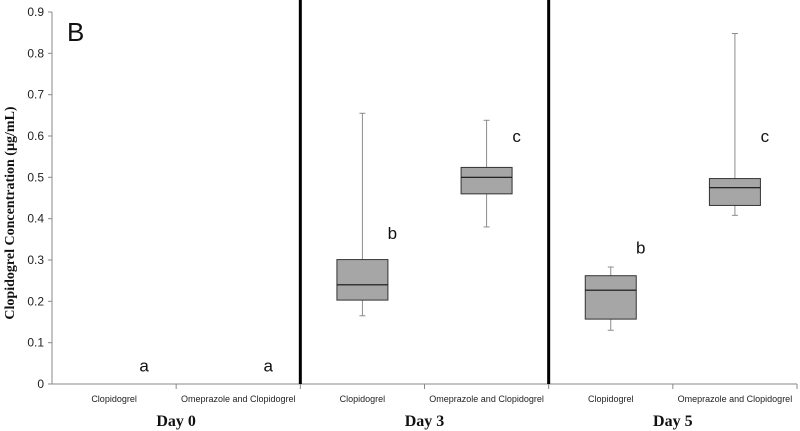 The height and width of the screenshot is (431, 800). Describe the element at coordinates (35, 53) in the screenshot. I see `y-tick-label: 0.8` at that location.